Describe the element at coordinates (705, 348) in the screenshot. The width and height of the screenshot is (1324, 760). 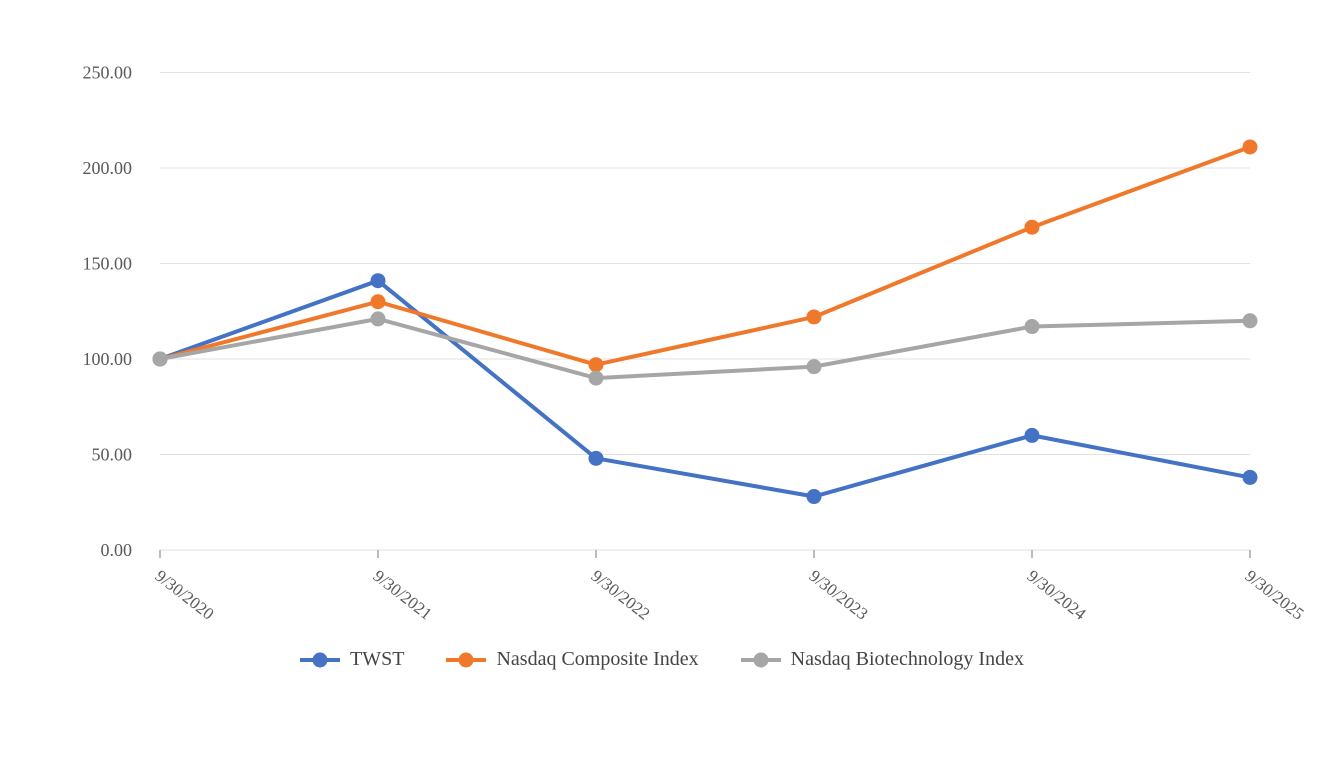
I see `series-line-nasdaq-biotechnology-index` at that location.